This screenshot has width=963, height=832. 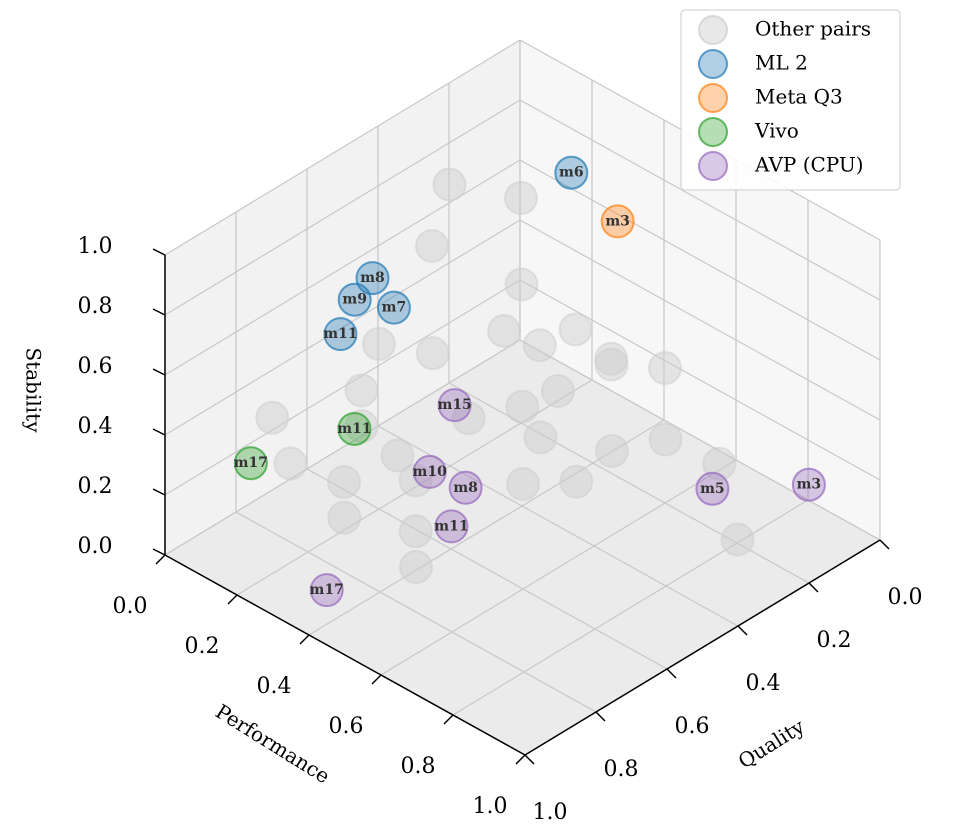 I want to click on point-label: m6, so click(x=571, y=173).